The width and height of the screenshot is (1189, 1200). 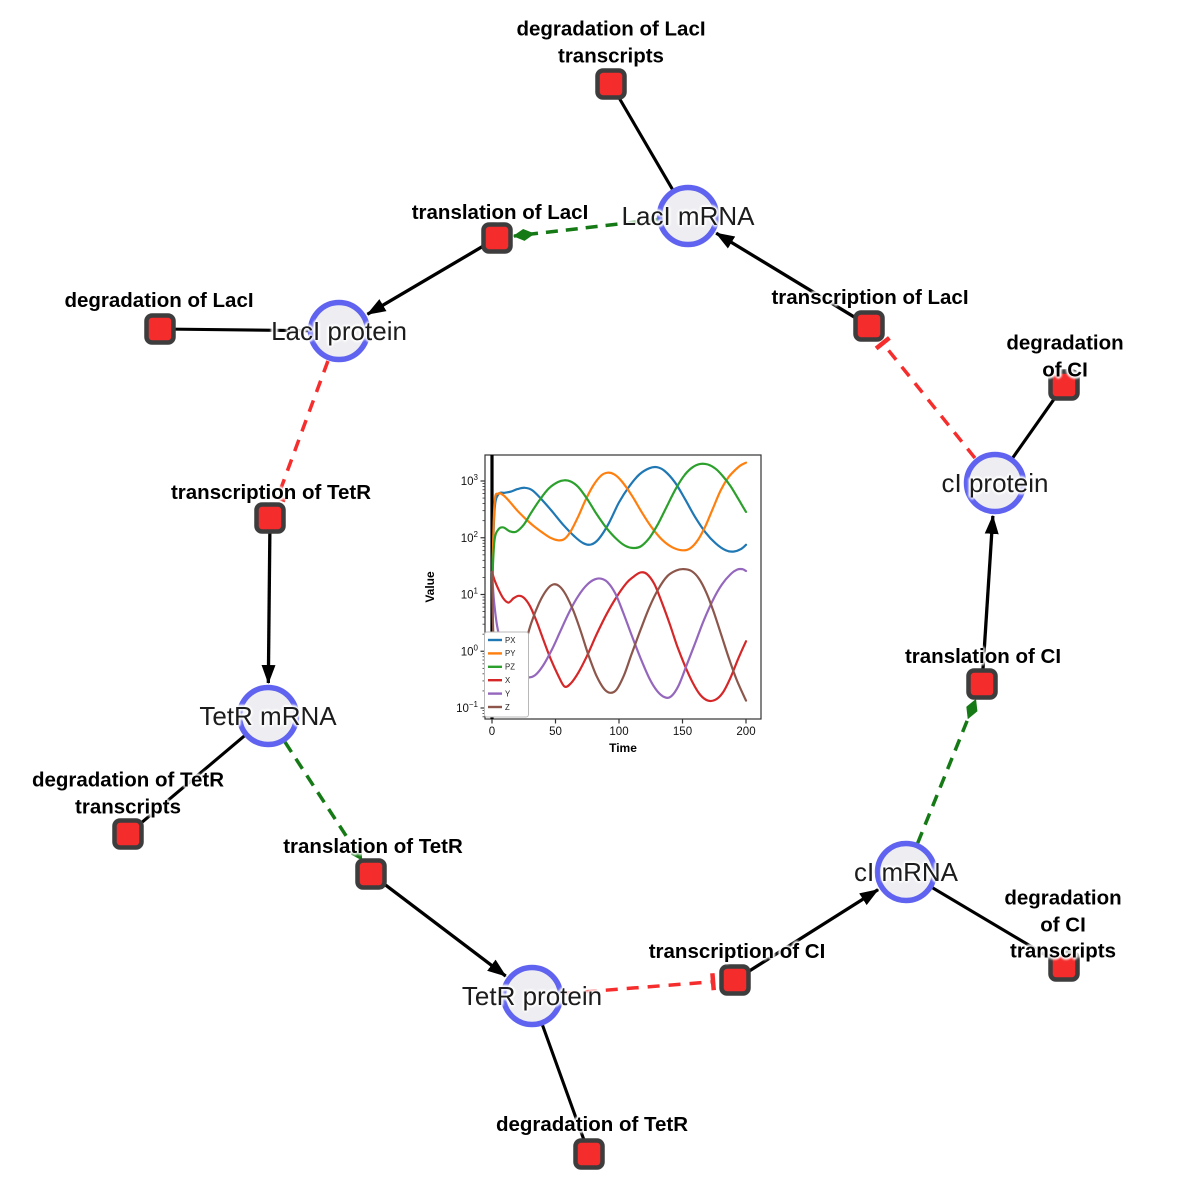 What do you see at coordinates (682, 732) in the screenshot?
I see `x-tick-label: 150` at bounding box center [682, 732].